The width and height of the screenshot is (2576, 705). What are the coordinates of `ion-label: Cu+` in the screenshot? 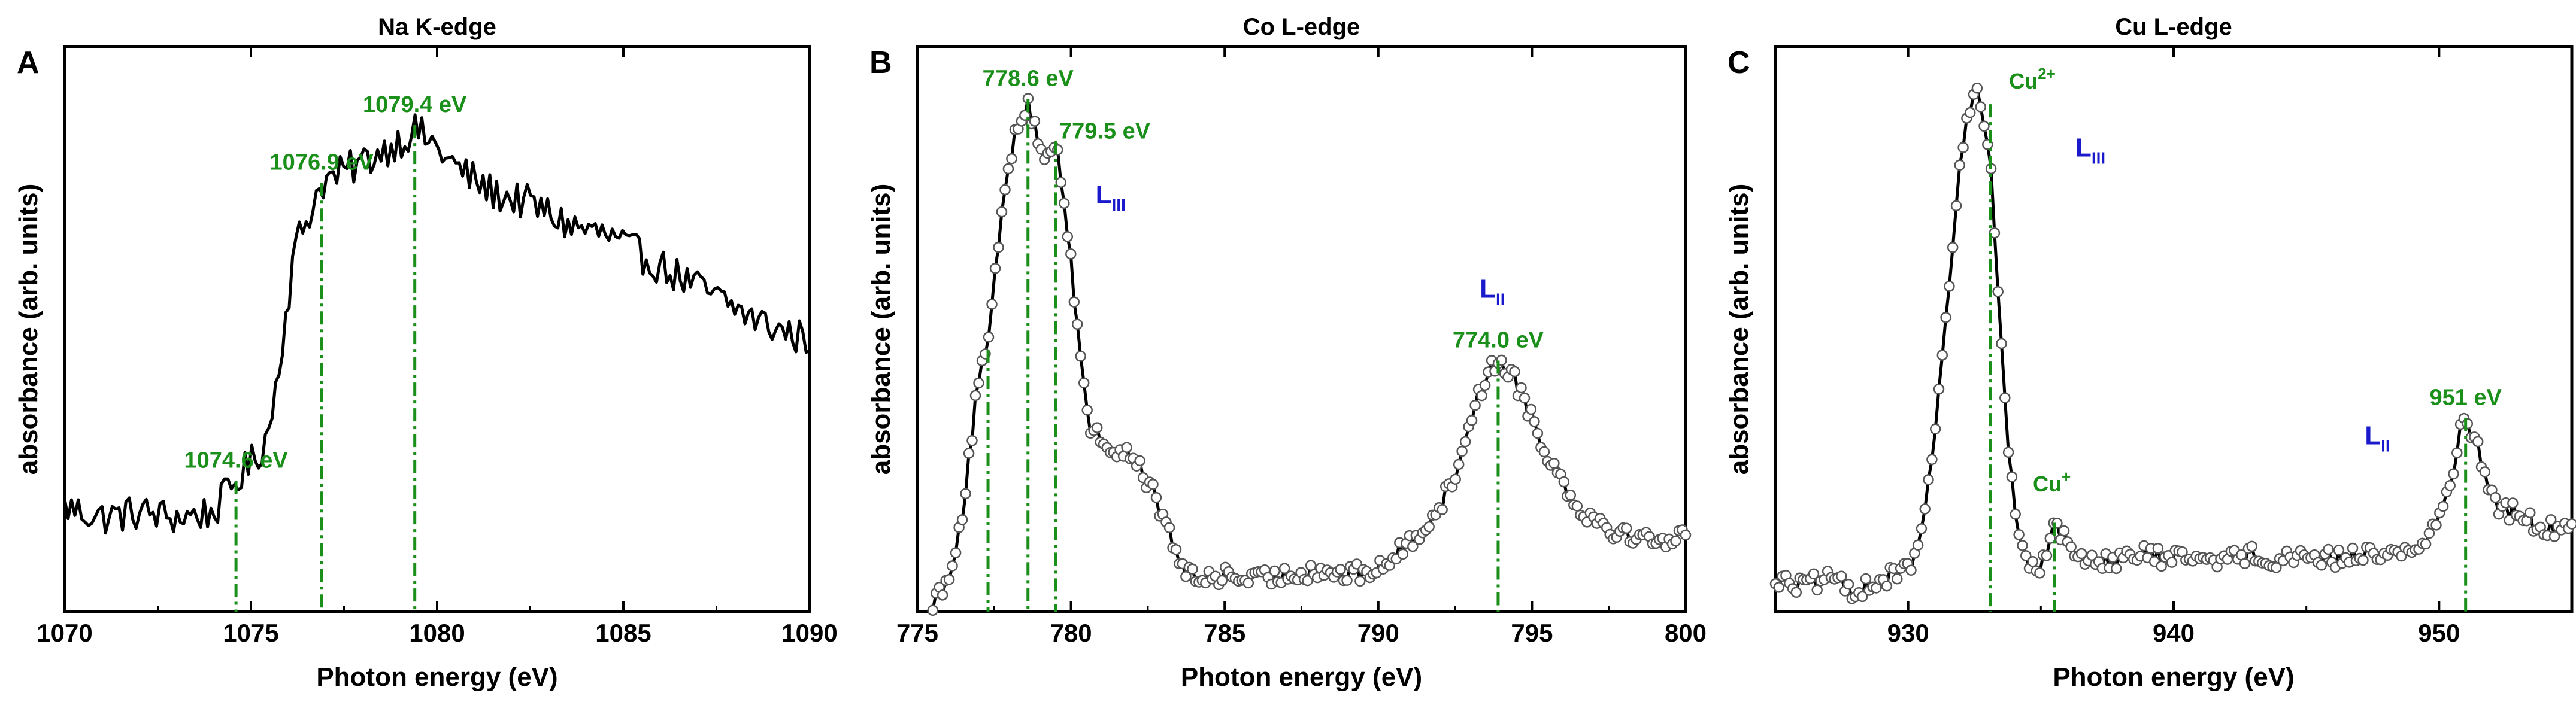 It's located at (2052, 481).